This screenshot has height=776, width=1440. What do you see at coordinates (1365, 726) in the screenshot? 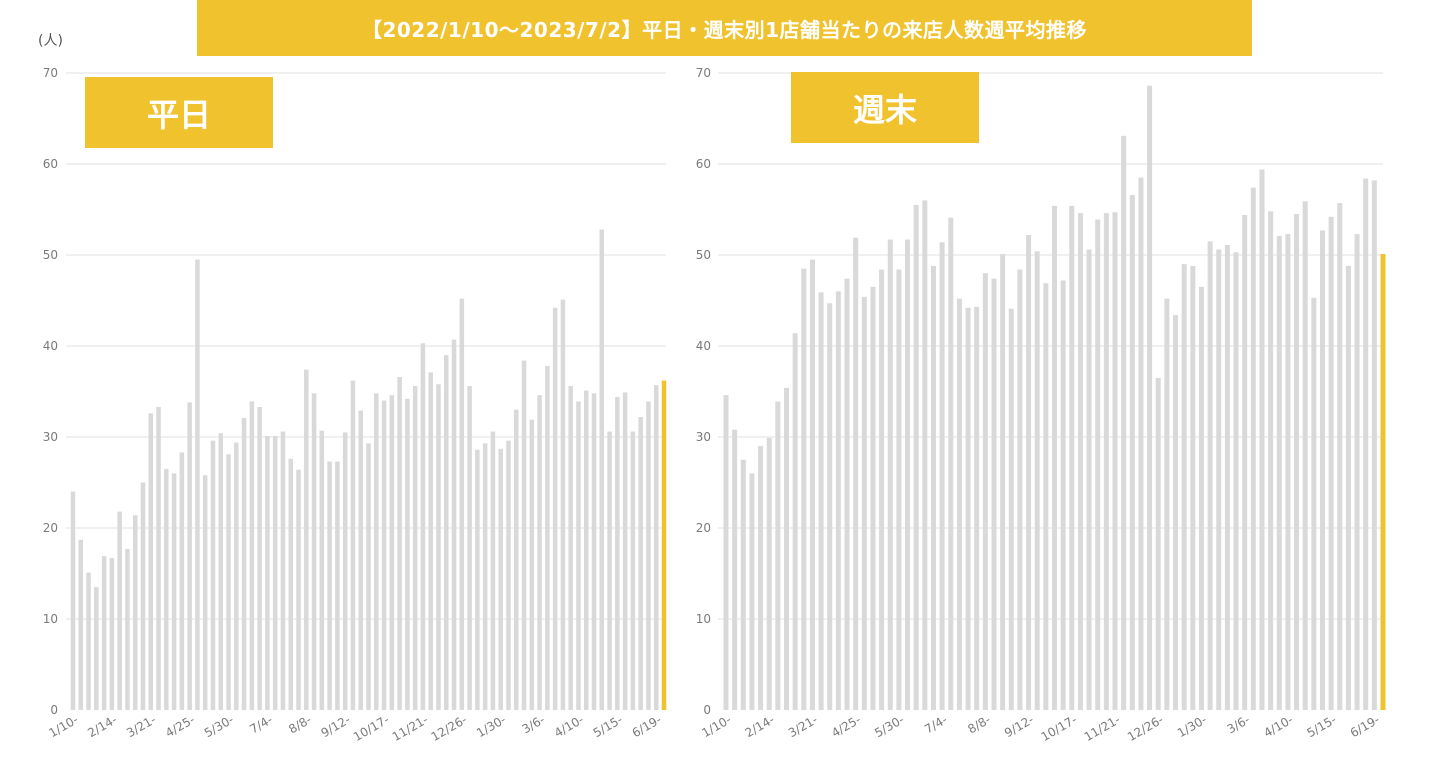
I see `x-tick-label: 6/19-` at bounding box center [1365, 726].